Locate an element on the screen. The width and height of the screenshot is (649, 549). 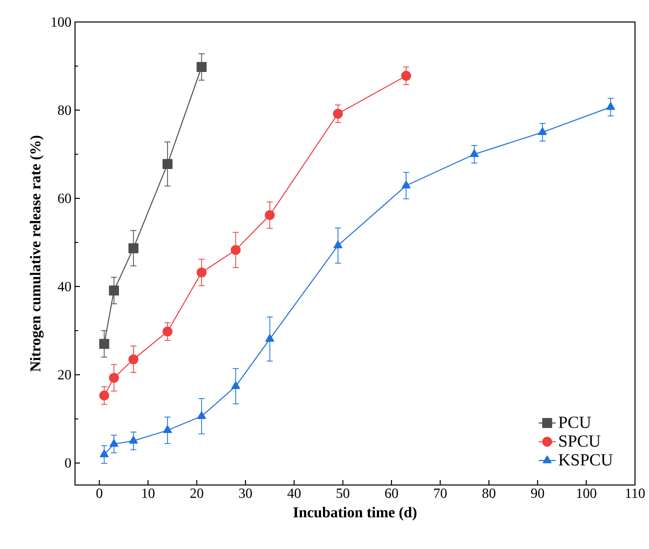
x-tick-label: 100 is located at coordinates (586, 493).